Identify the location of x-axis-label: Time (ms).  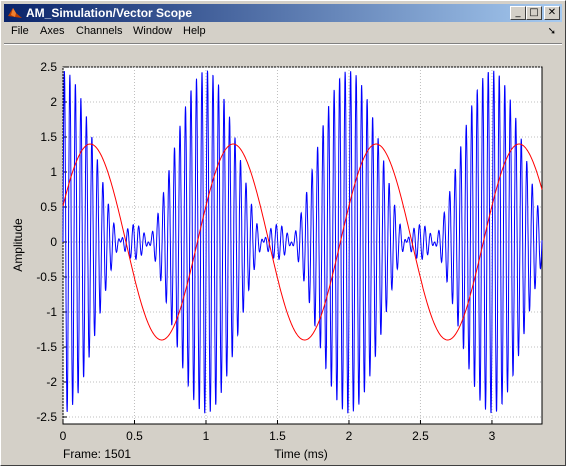
(301, 454).